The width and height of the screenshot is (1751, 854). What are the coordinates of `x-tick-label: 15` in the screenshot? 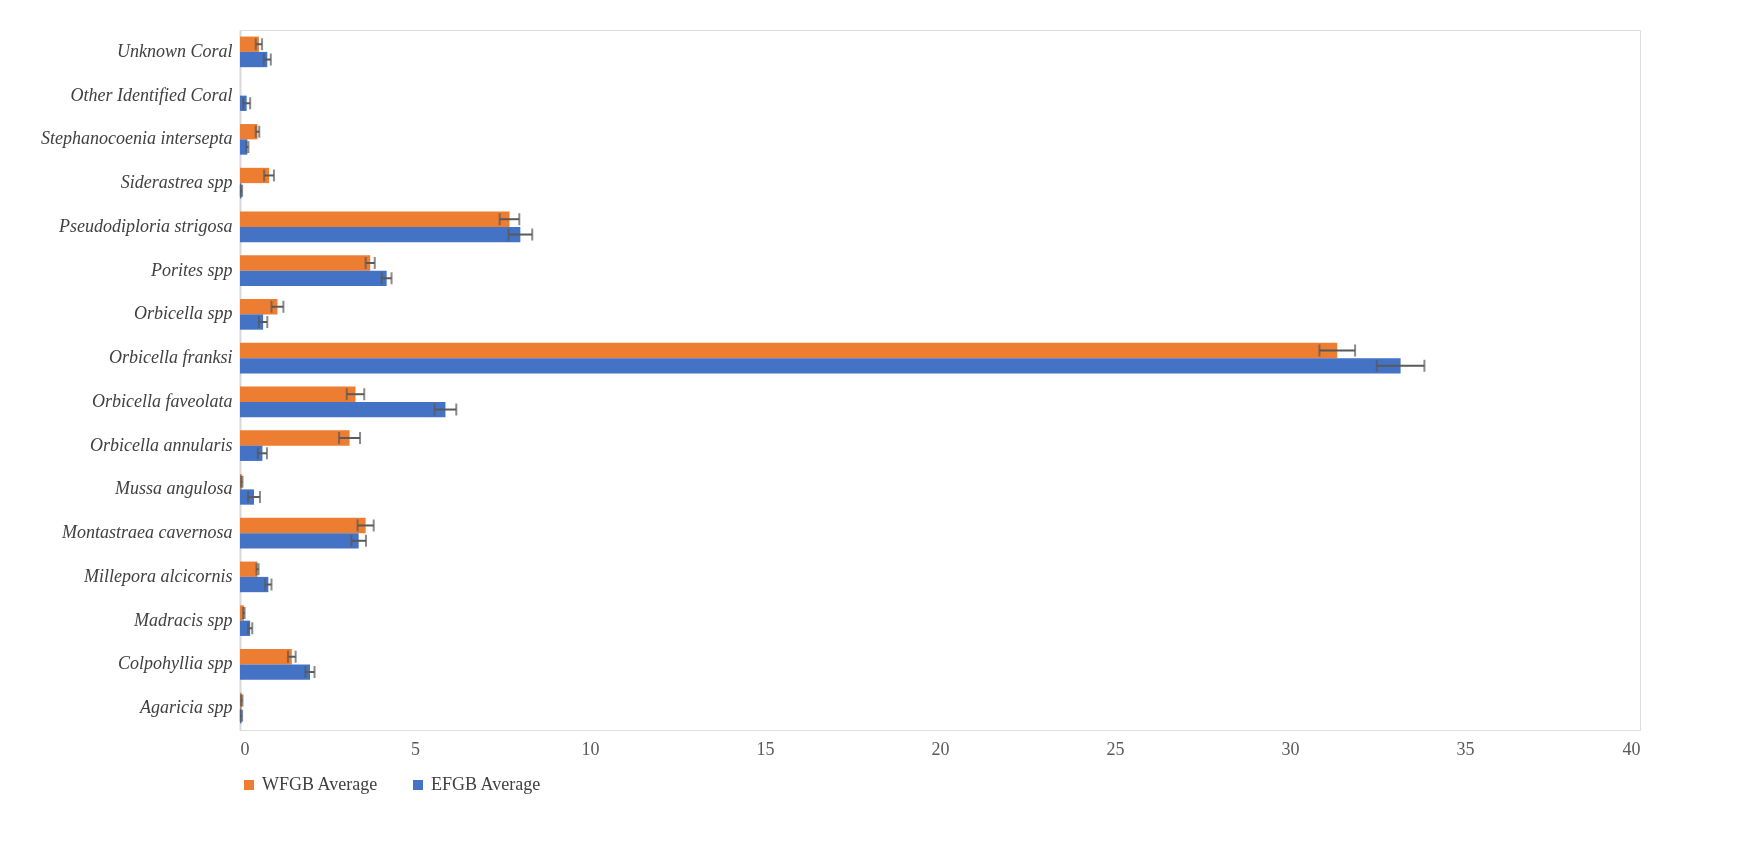 It's located at (765, 748).